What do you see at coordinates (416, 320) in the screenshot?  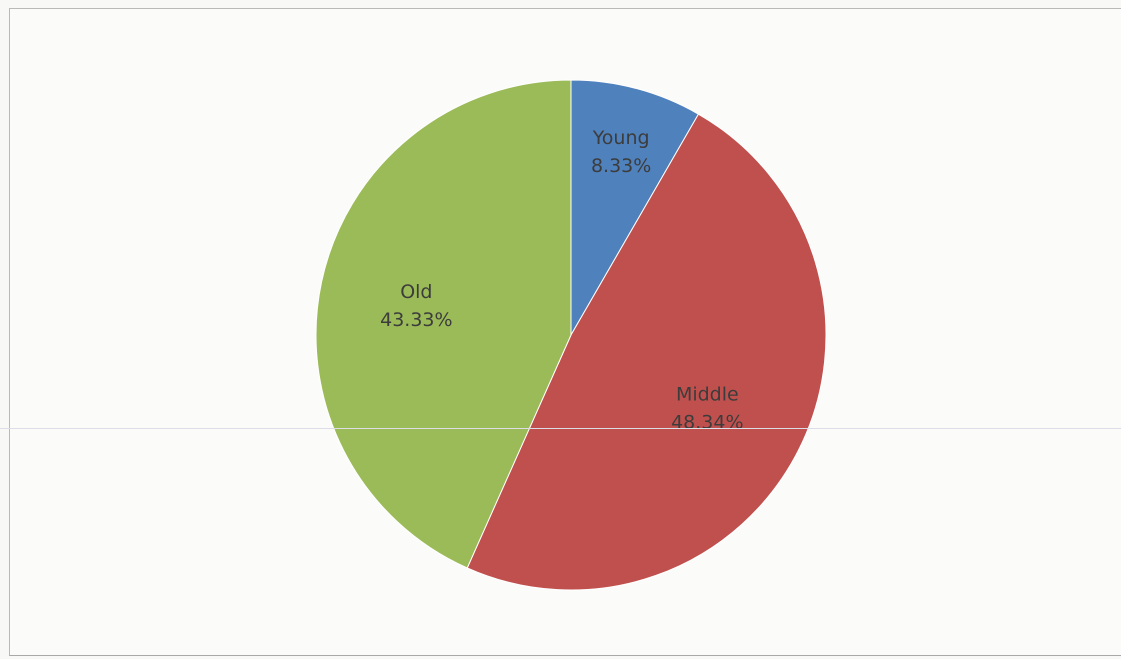 I see `pie-value-label-old: 43.33%` at bounding box center [416, 320].